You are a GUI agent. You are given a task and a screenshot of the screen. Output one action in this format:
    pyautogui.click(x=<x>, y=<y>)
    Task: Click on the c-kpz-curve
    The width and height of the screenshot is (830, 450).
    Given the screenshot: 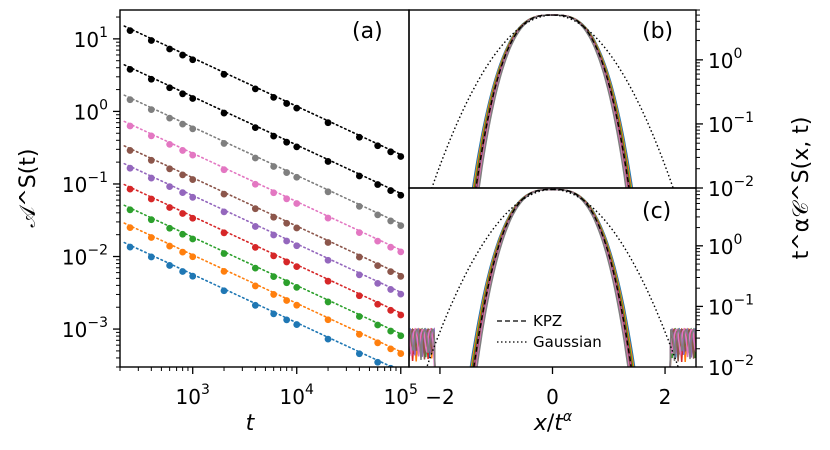 What is the action you would take?
    pyautogui.click(x=552, y=277)
    